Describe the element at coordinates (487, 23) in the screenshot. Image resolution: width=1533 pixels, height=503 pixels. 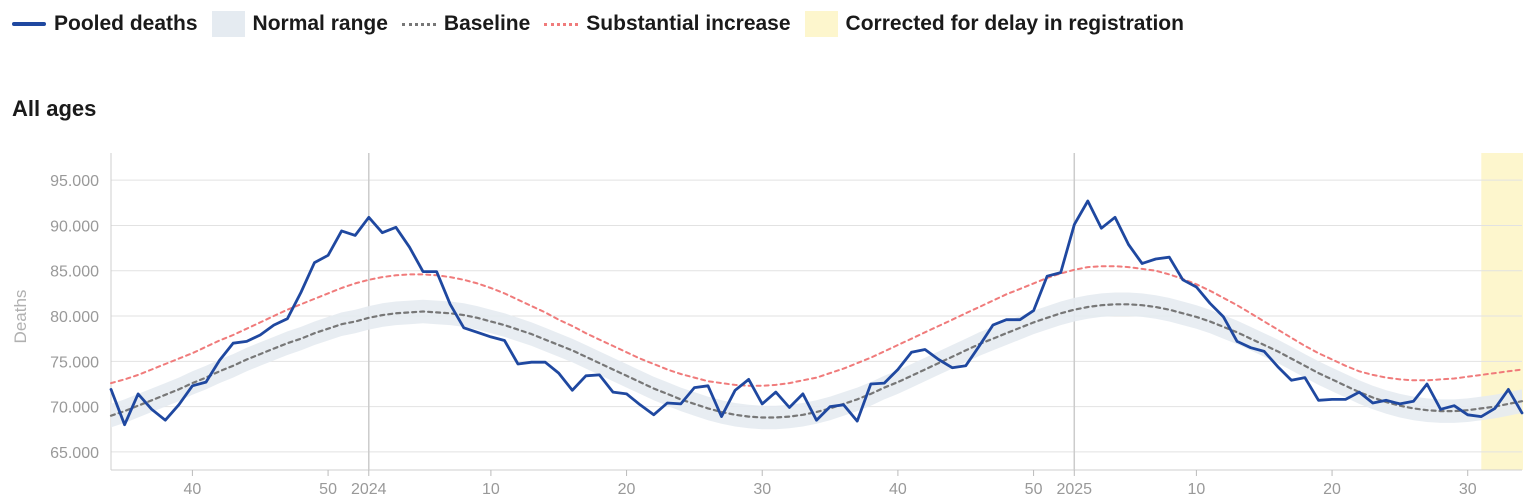
I see `legend-label: Baseline` at that location.